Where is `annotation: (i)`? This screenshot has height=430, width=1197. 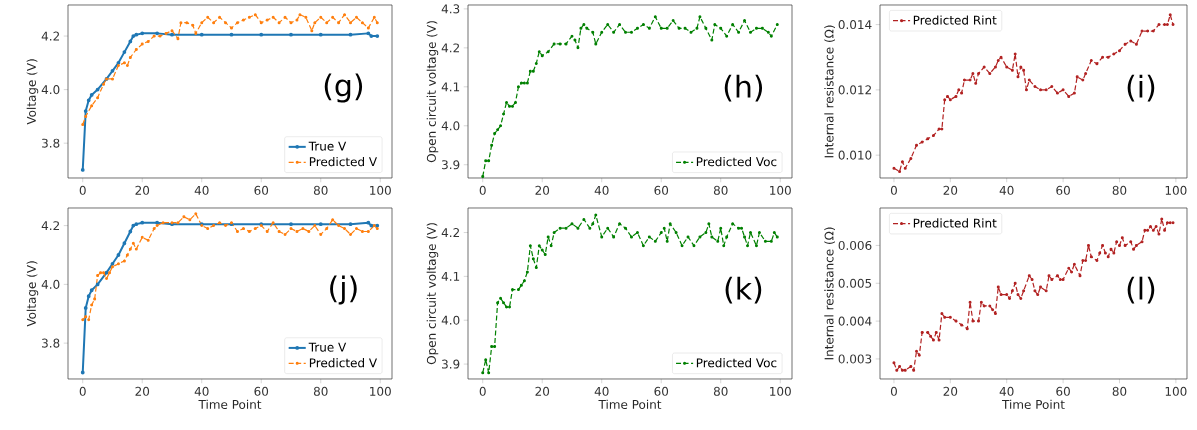 annotation: (i) is located at coordinates (1141, 88).